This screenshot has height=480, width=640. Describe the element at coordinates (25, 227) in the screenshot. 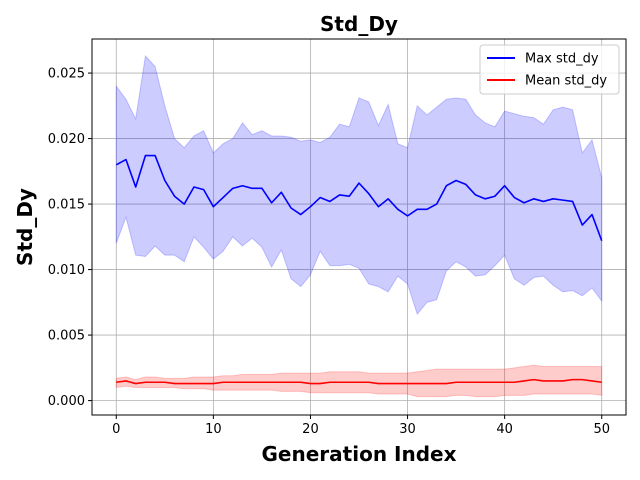

I see `y-axis-title: Std_Dy` at that location.